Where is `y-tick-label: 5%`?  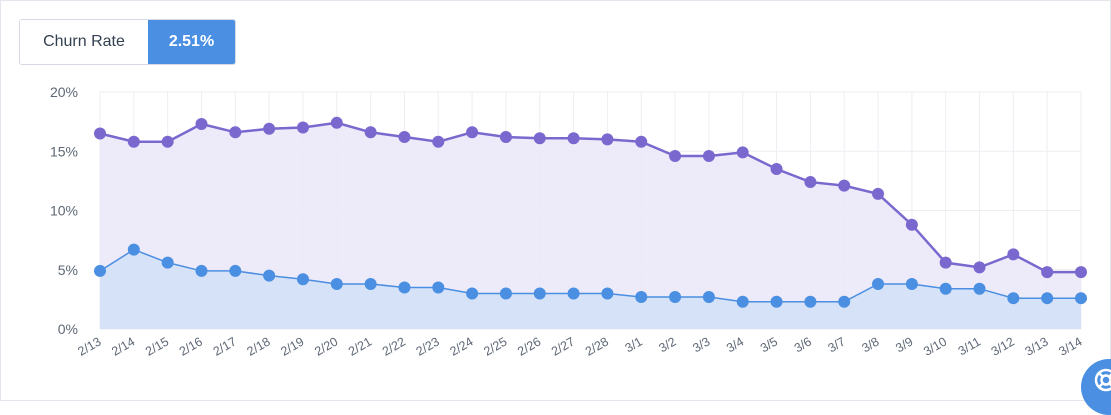
y-tick-label: 5% is located at coordinates (68, 270).